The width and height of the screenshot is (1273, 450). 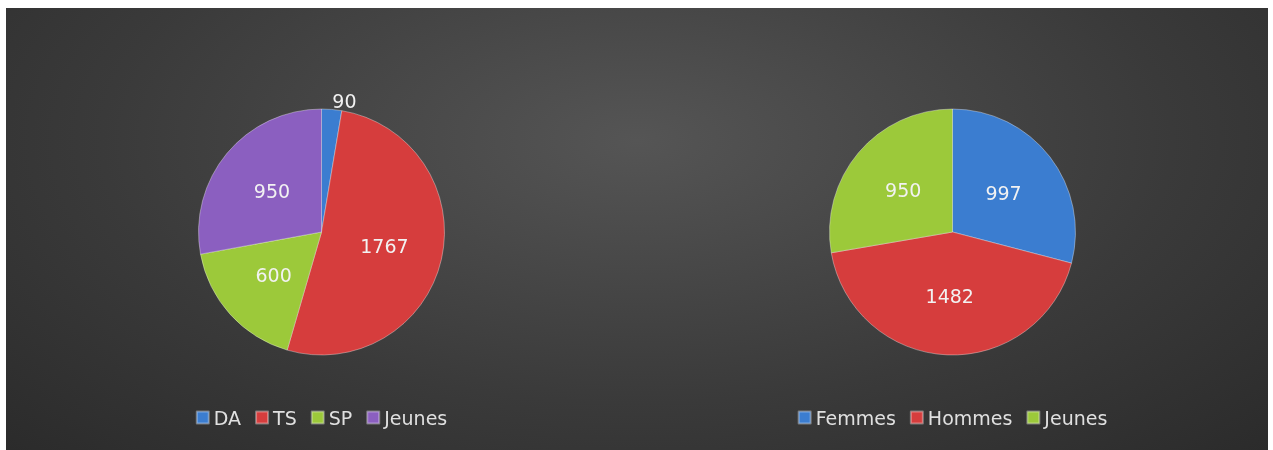 What do you see at coordinates (227, 417) in the screenshot?
I see `legend-label: DA` at bounding box center [227, 417].